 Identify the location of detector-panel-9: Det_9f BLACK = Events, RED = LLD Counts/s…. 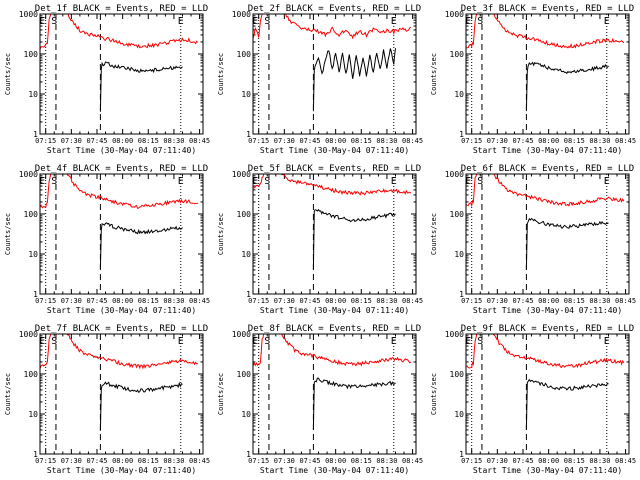
(533, 399).